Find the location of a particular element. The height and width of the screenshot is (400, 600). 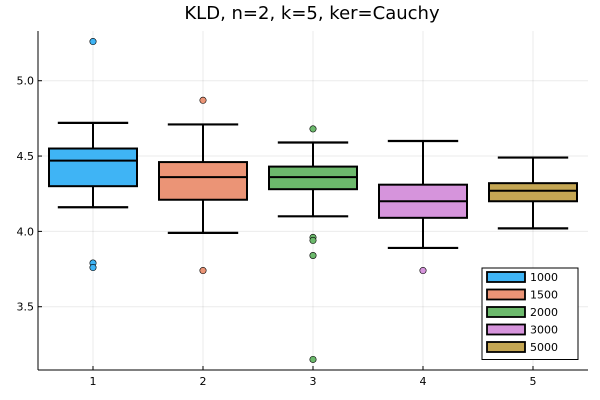

x-tick-label: 3 is located at coordinates (313, 381).